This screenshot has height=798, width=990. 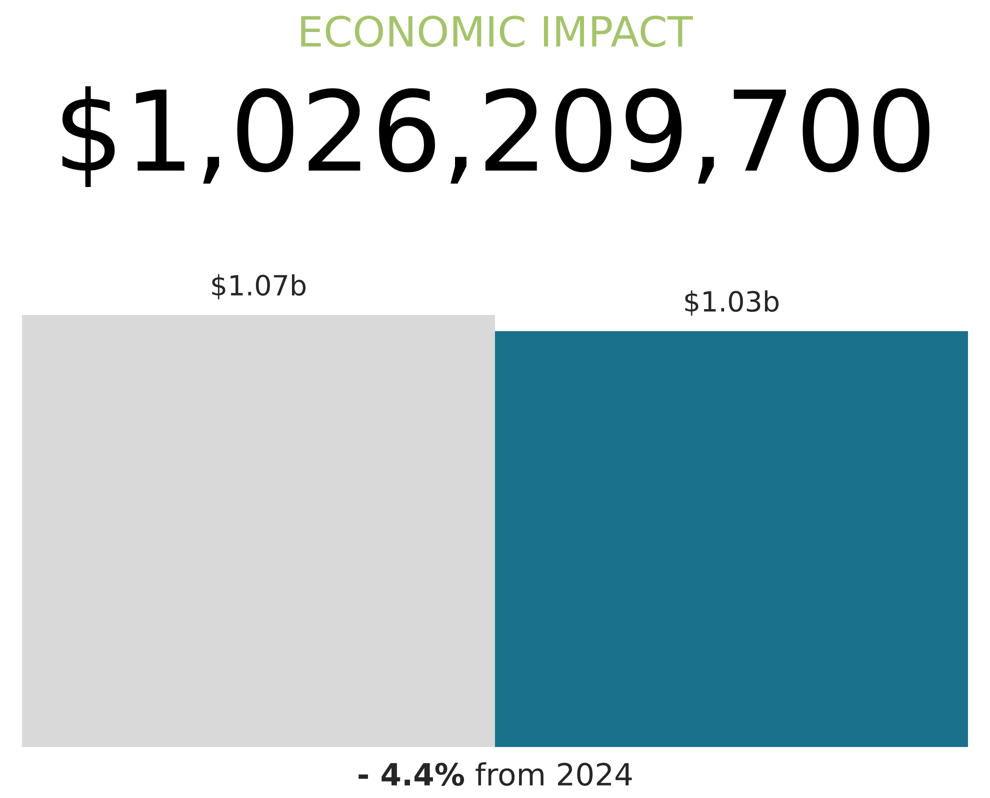 I want to click on chart-subtitle: $1,026,209,700, so click(x=496, y=136).